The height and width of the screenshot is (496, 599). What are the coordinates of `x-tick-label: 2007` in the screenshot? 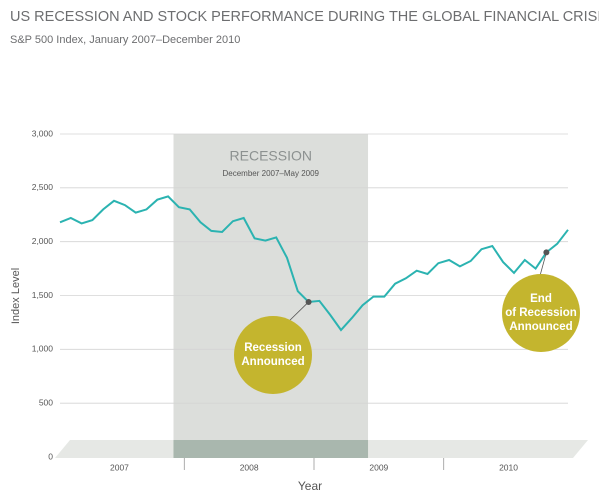 It's located at (119, 467).